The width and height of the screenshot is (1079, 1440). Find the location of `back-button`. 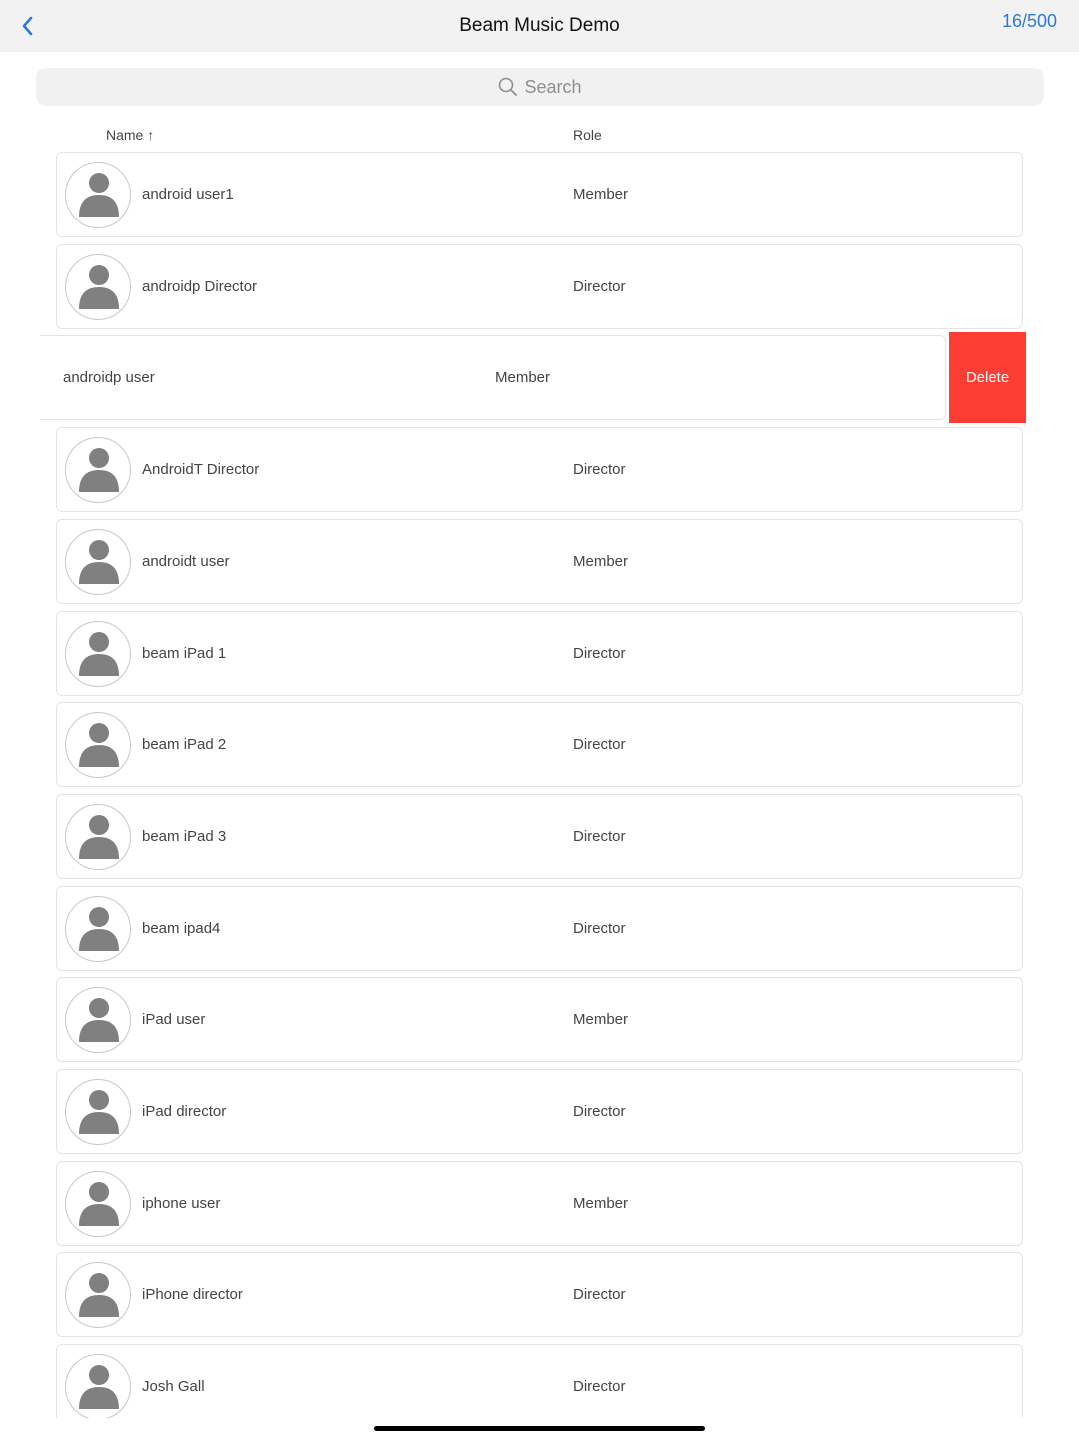

back-button is located at coordinates (28, 26).